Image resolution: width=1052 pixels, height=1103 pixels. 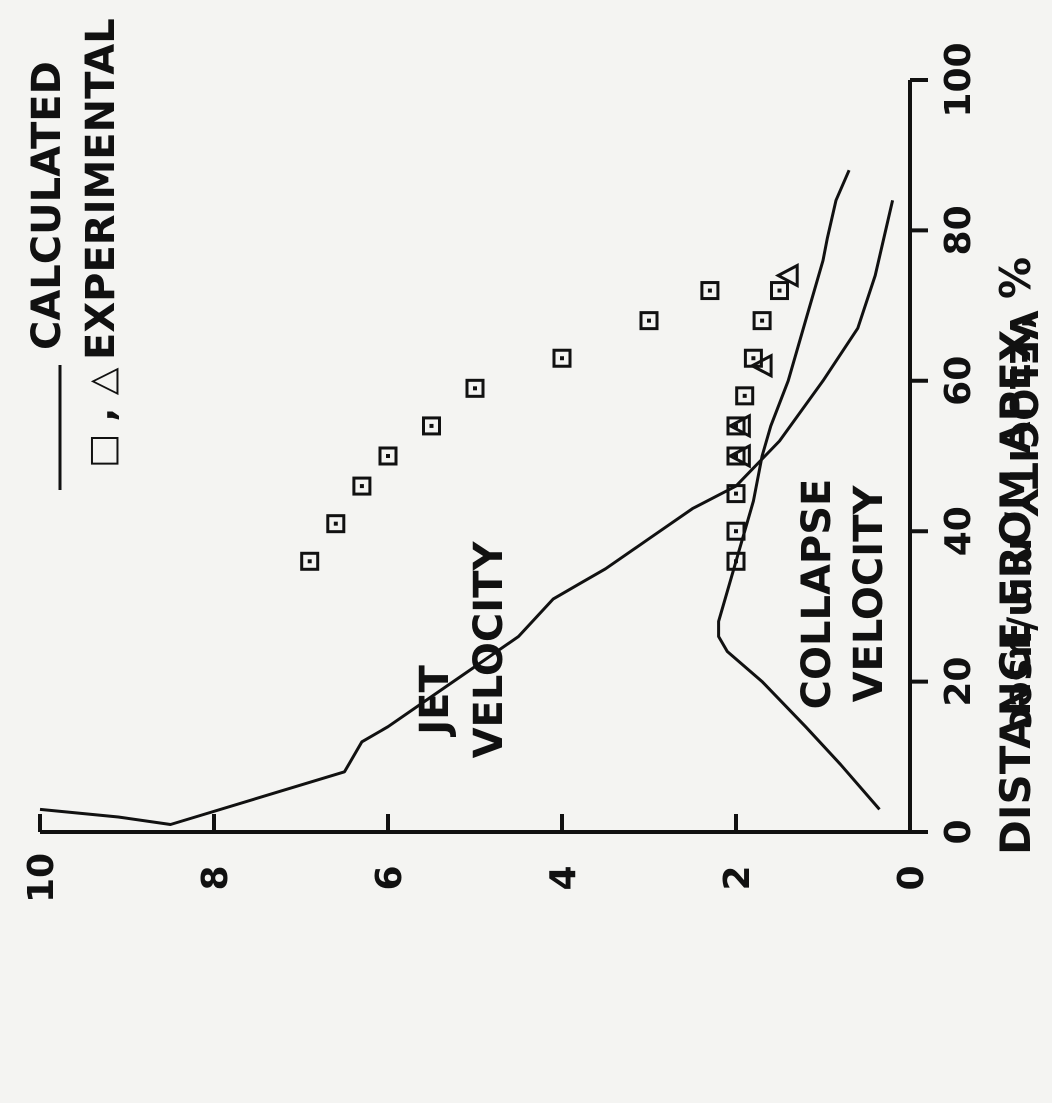 I want to click on collapse-velocity-line, so click(x=799, y=490).